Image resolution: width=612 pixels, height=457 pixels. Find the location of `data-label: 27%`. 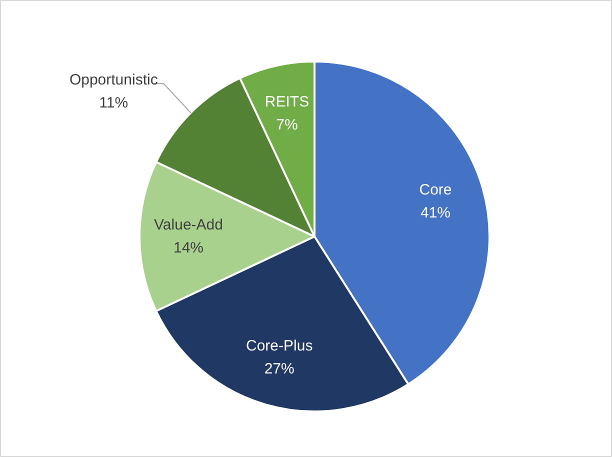

data-label: 27% is located at coordinates (279, 369).